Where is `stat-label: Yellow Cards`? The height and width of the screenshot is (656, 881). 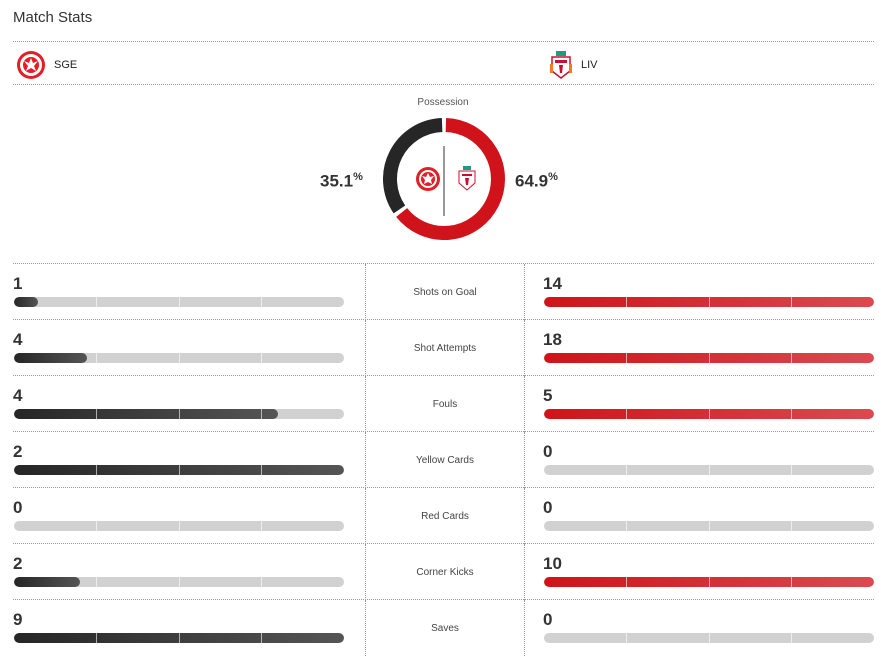
stat-label: Yellow Cards is located at coordinates (445, 460).